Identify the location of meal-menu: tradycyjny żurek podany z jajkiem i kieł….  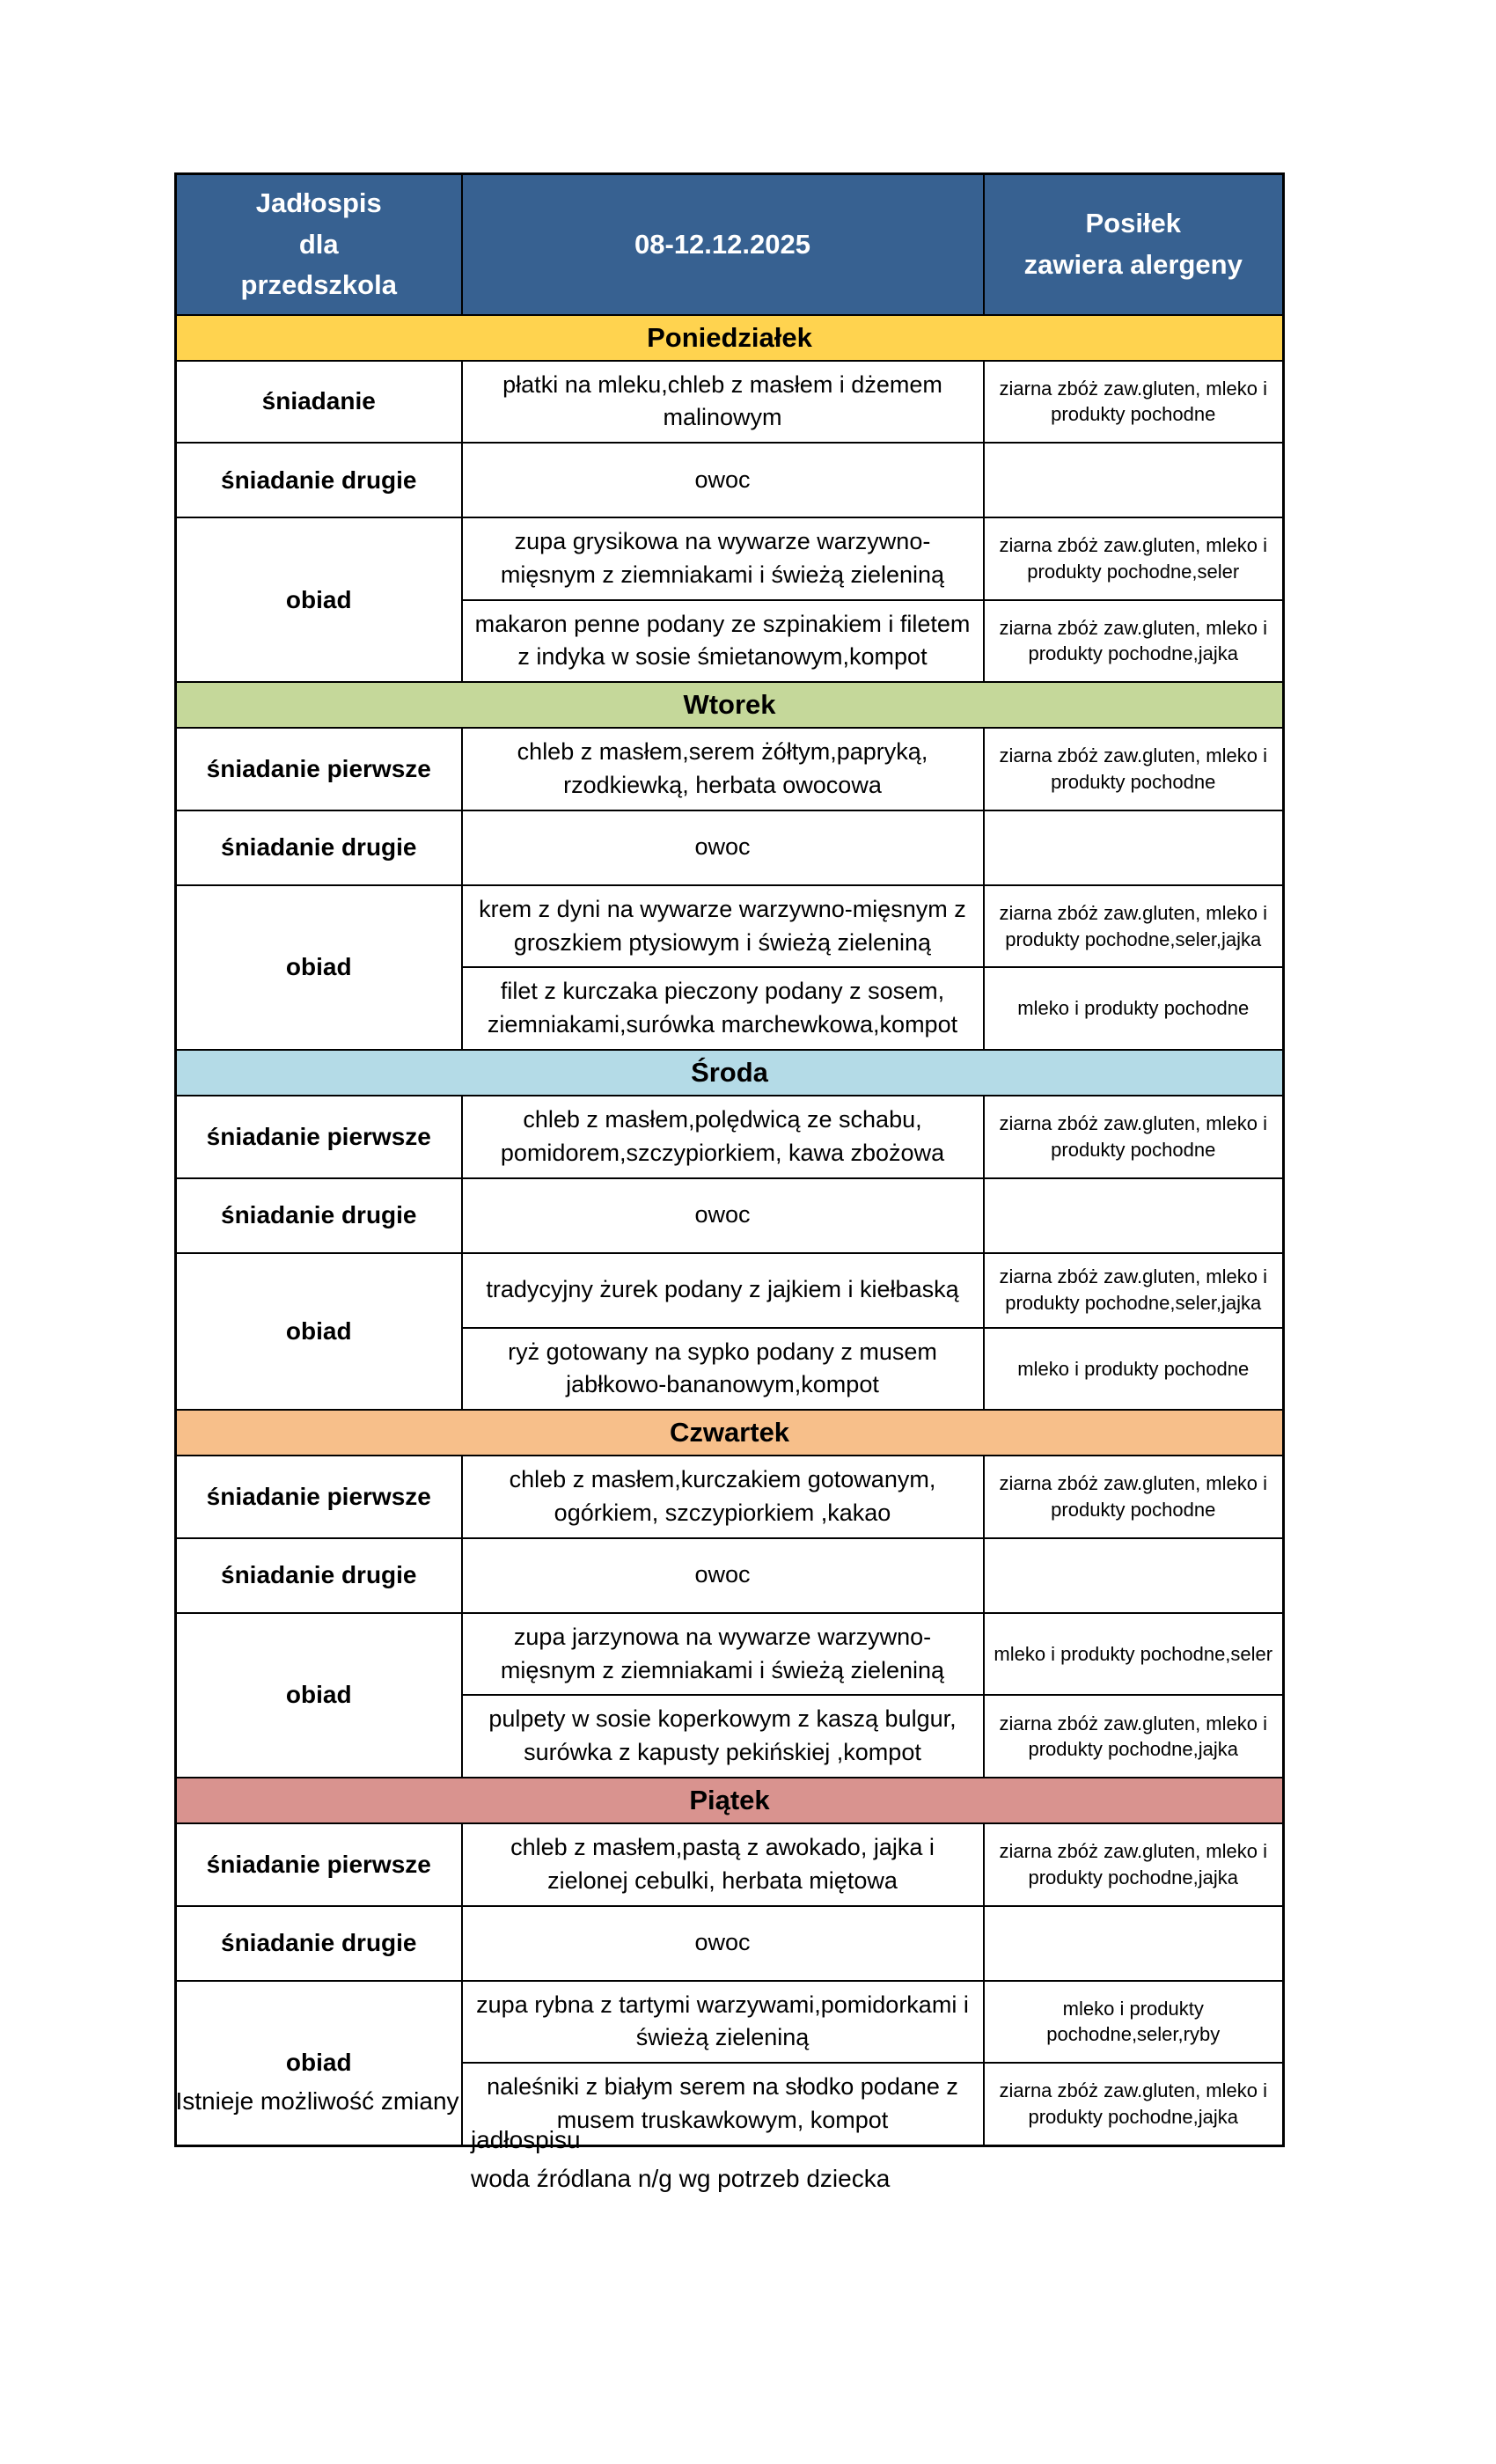
(723, 1290).